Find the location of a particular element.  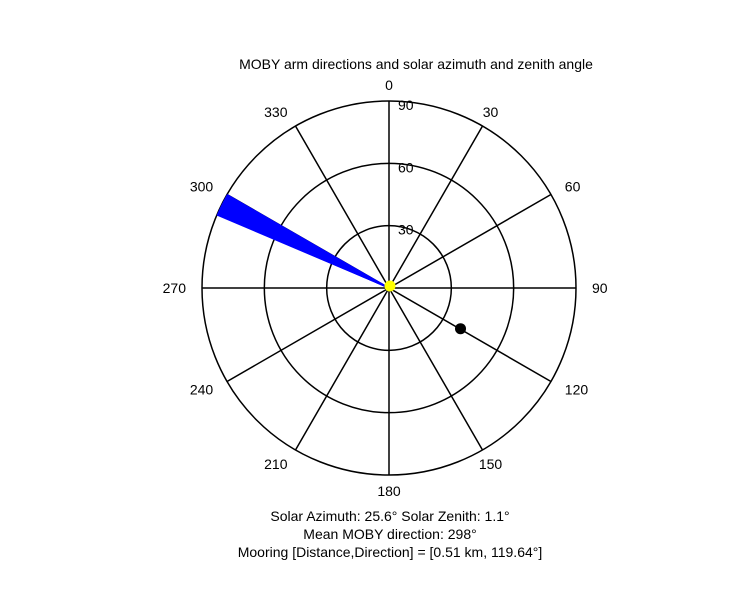

arm-direction-line is located at coordinates (308, 241).